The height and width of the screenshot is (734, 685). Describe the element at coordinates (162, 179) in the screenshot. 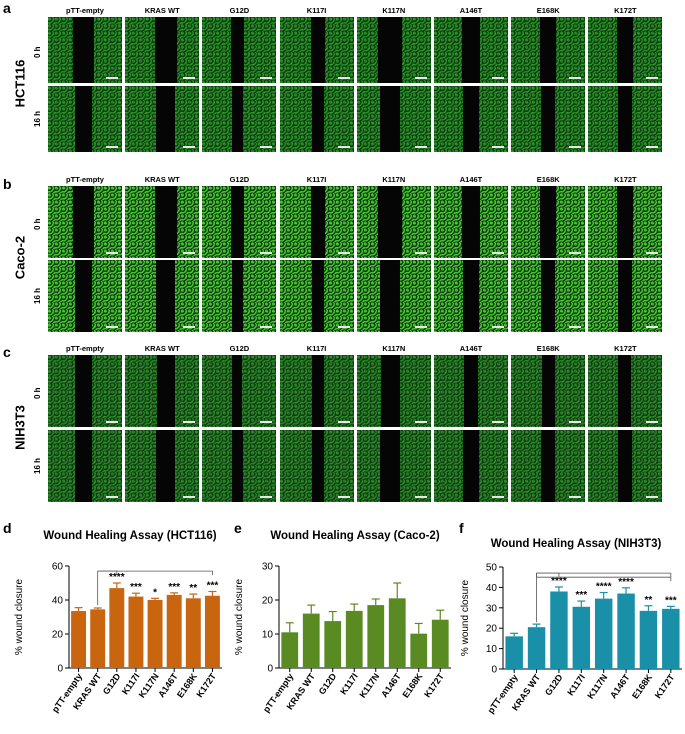

I see `column-label: KRAS WT` at that location.